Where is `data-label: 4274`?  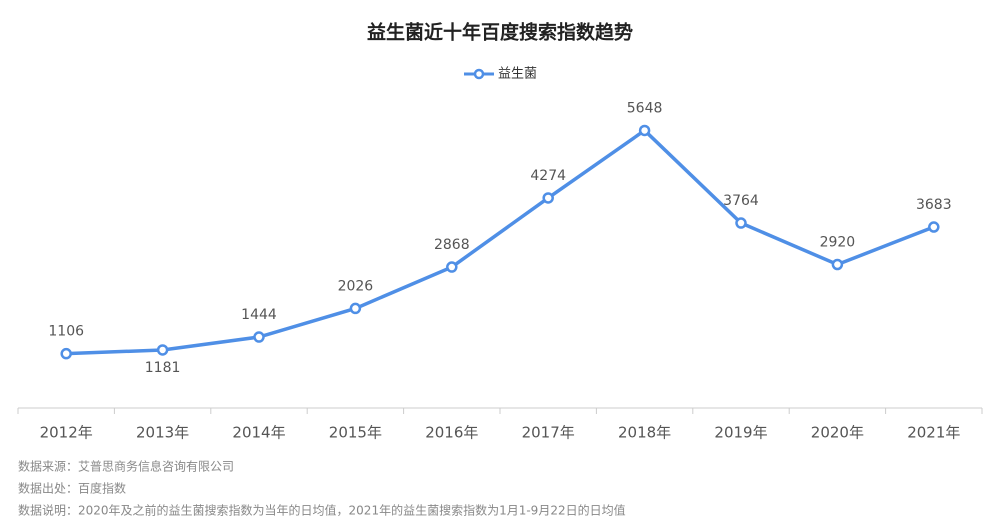 data-label: 4274 is located at coordinates (548, 176).